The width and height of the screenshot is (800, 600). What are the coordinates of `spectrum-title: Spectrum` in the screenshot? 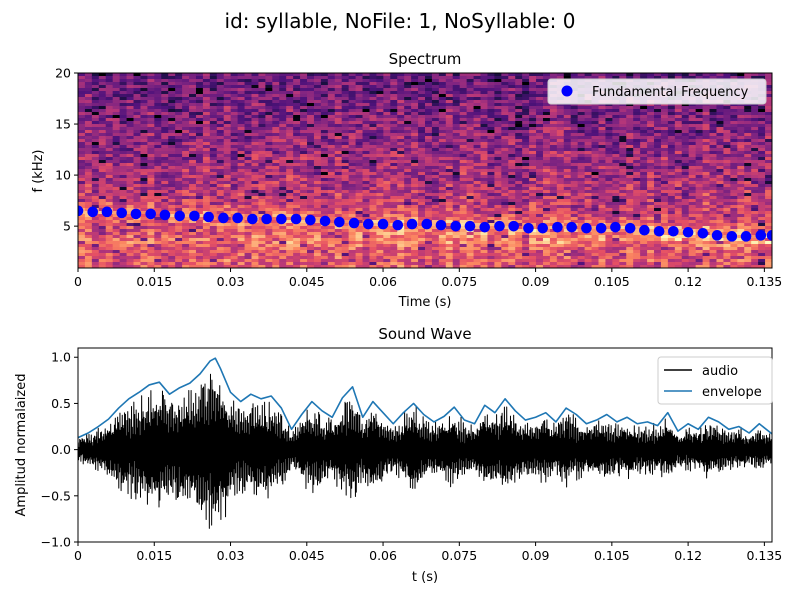 It's located at (425, 59).